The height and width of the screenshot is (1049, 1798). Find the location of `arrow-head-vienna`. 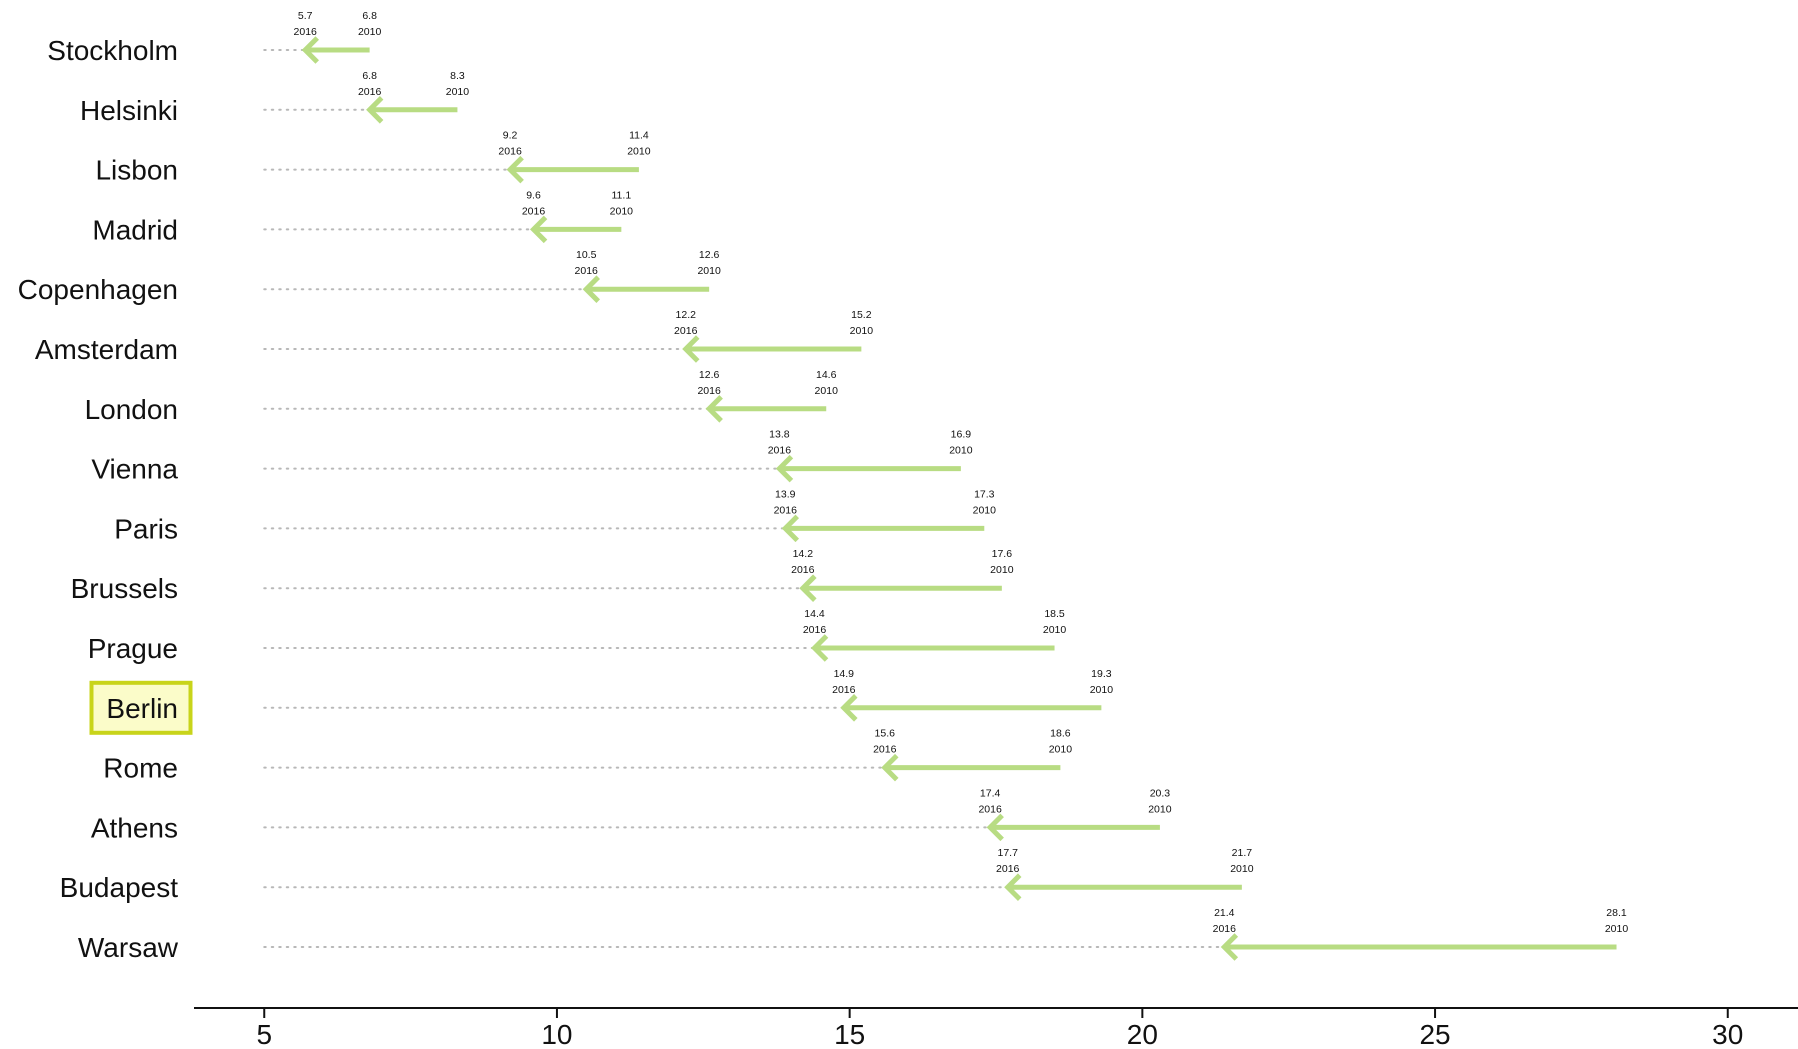

arrow-head-vienna is located at coordinates (784, 468).